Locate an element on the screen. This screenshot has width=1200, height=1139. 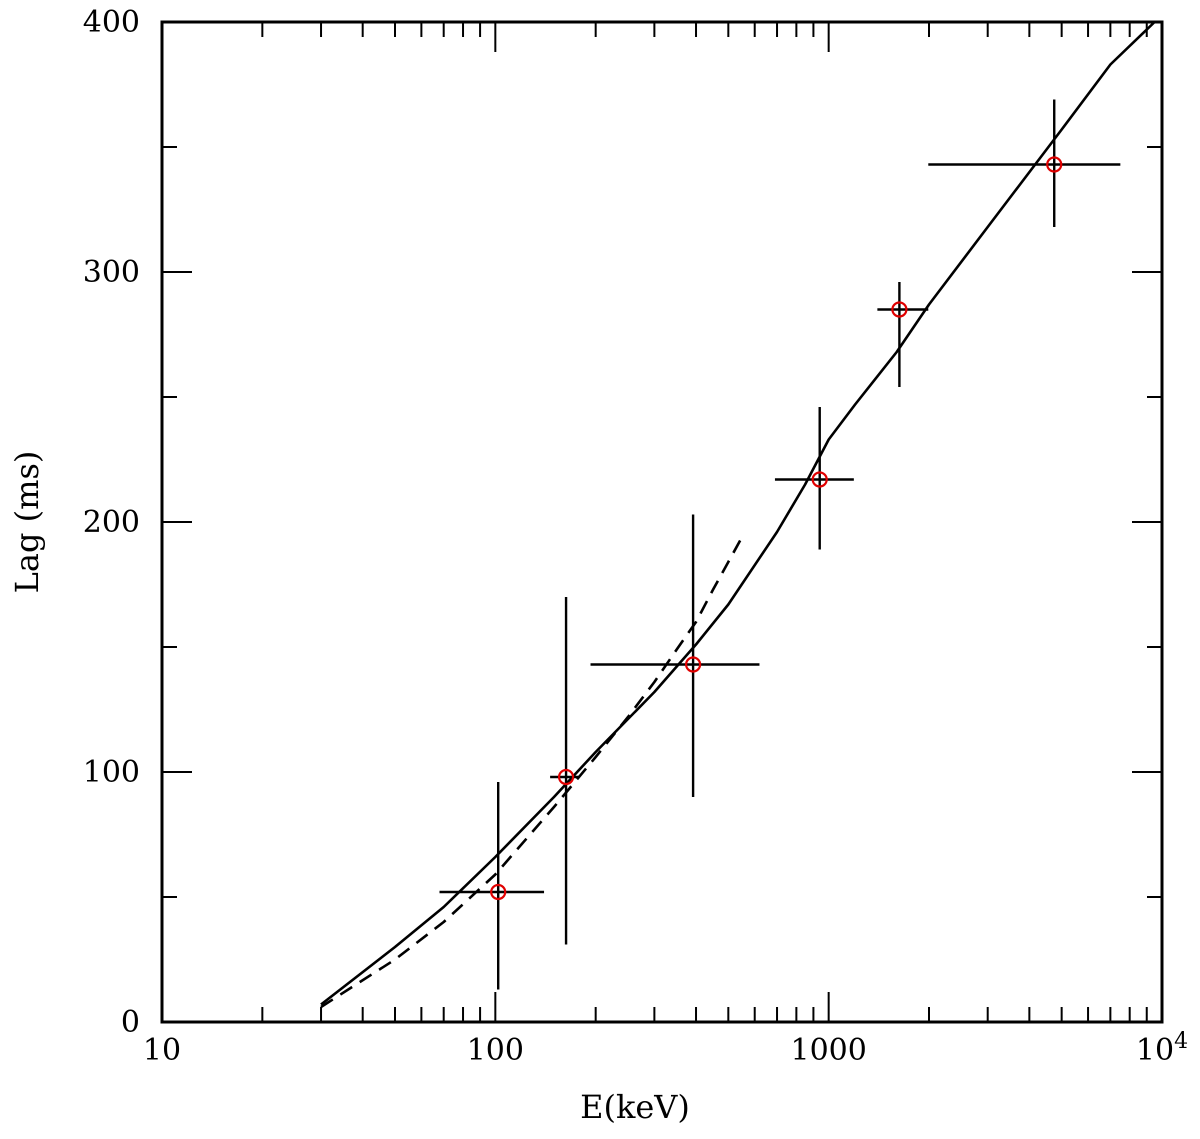
x-tick-label: 1000 is located at coordinates (828, 1050).